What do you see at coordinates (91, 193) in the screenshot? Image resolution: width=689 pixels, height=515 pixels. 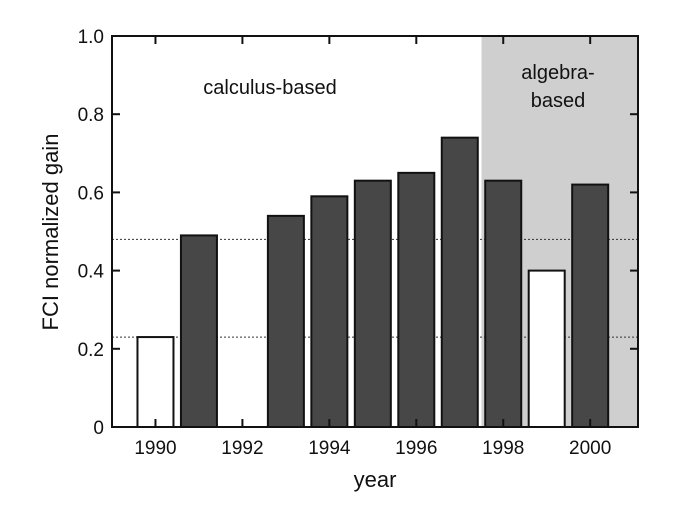 I see `y-tick-label-3: 0.6` at bounding box center [91, 193].